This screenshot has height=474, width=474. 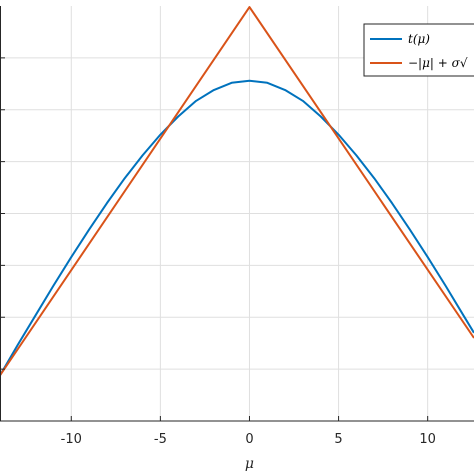 I want to click on legend: t(μ) −|μ| + σ√, so click(x=418, y=50).